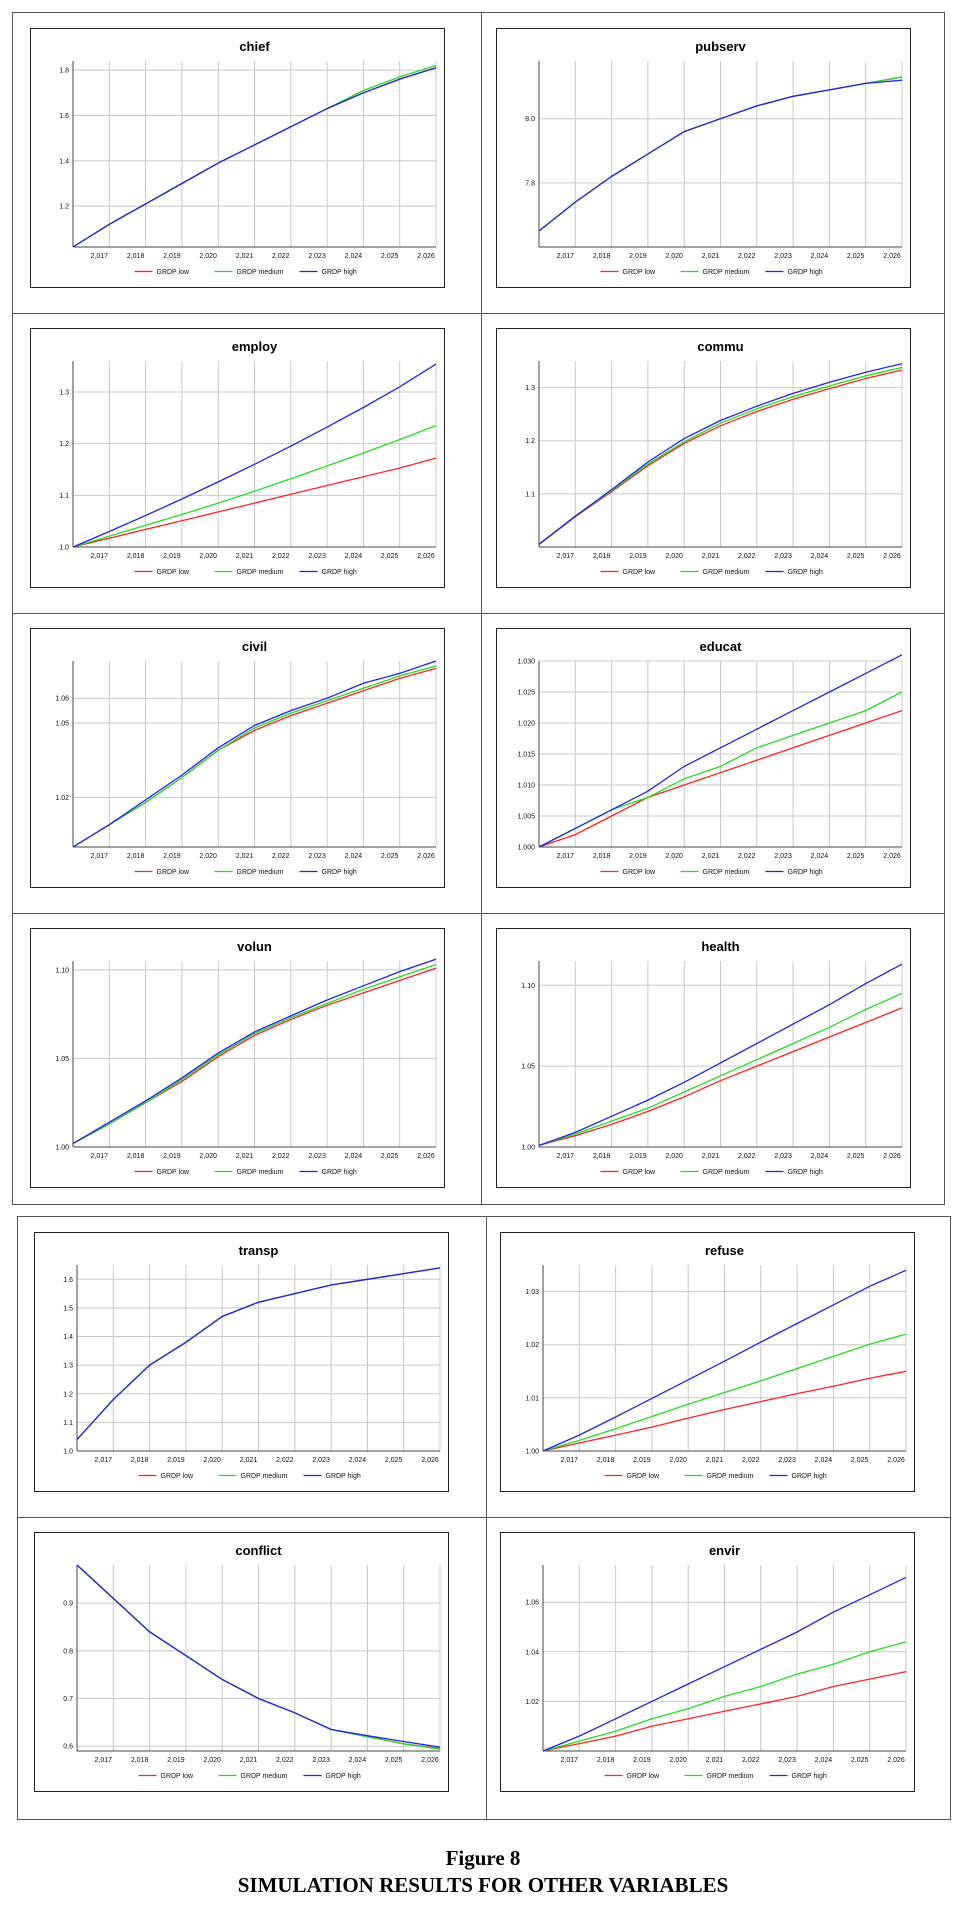  Describe the element at coordinates (526, 755) in the screenshot. I see `y-tick-label: 1.015` at that location.